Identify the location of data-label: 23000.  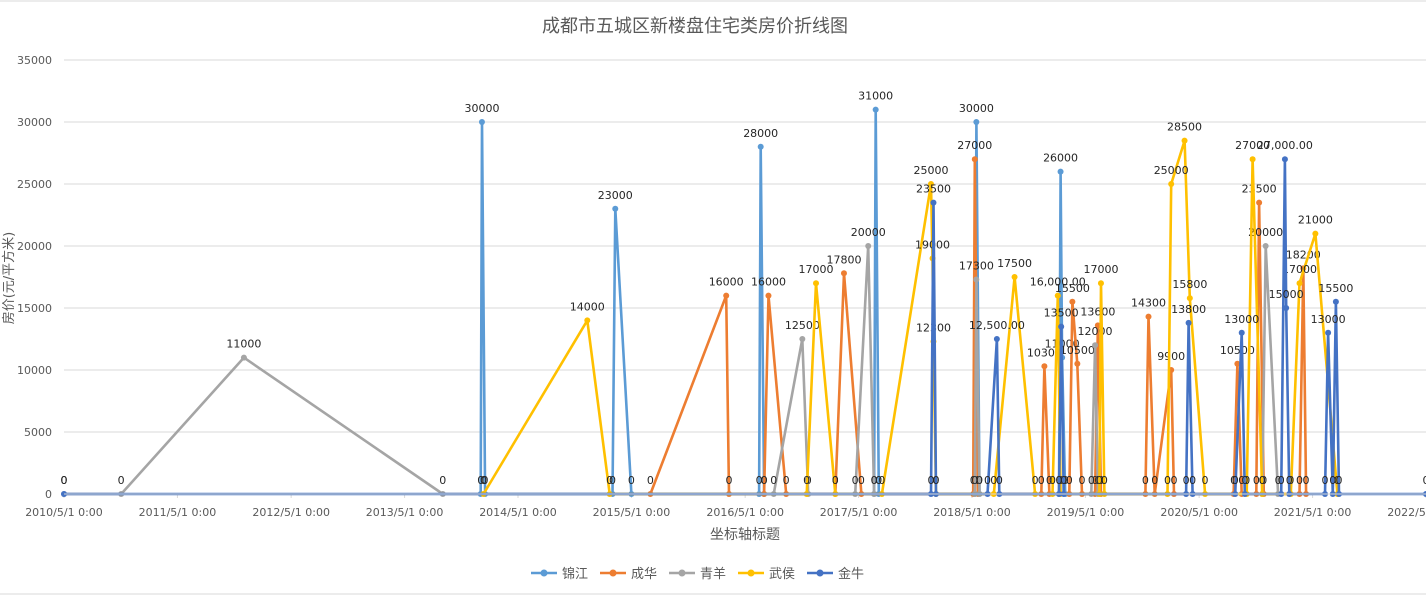
(615, 195).